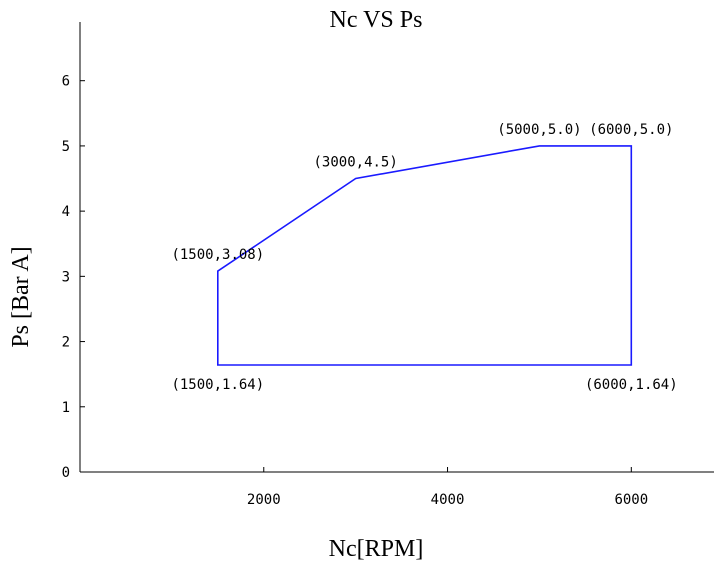 The width and height of the screenshot is (716, 565). Describe the element at coordinates (217, 255) in the screenshot. I see `point-annotation: (1500,3.08)` at that location.